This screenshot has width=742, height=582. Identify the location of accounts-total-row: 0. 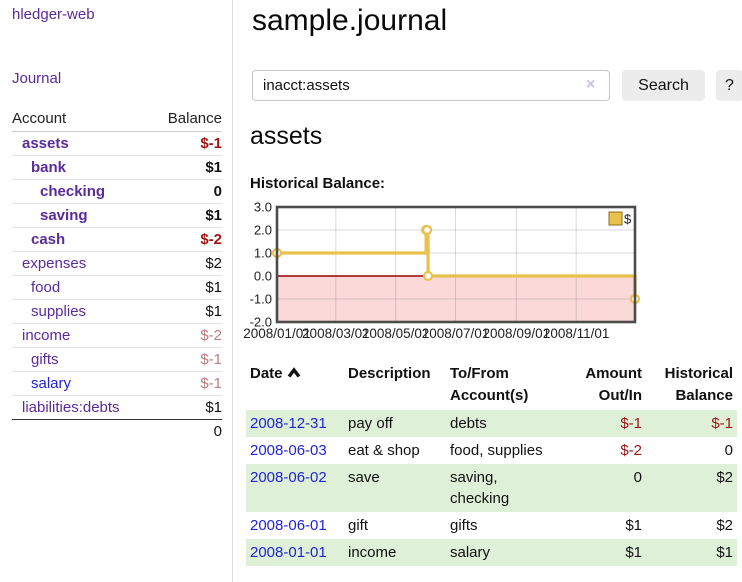
(117, 431).